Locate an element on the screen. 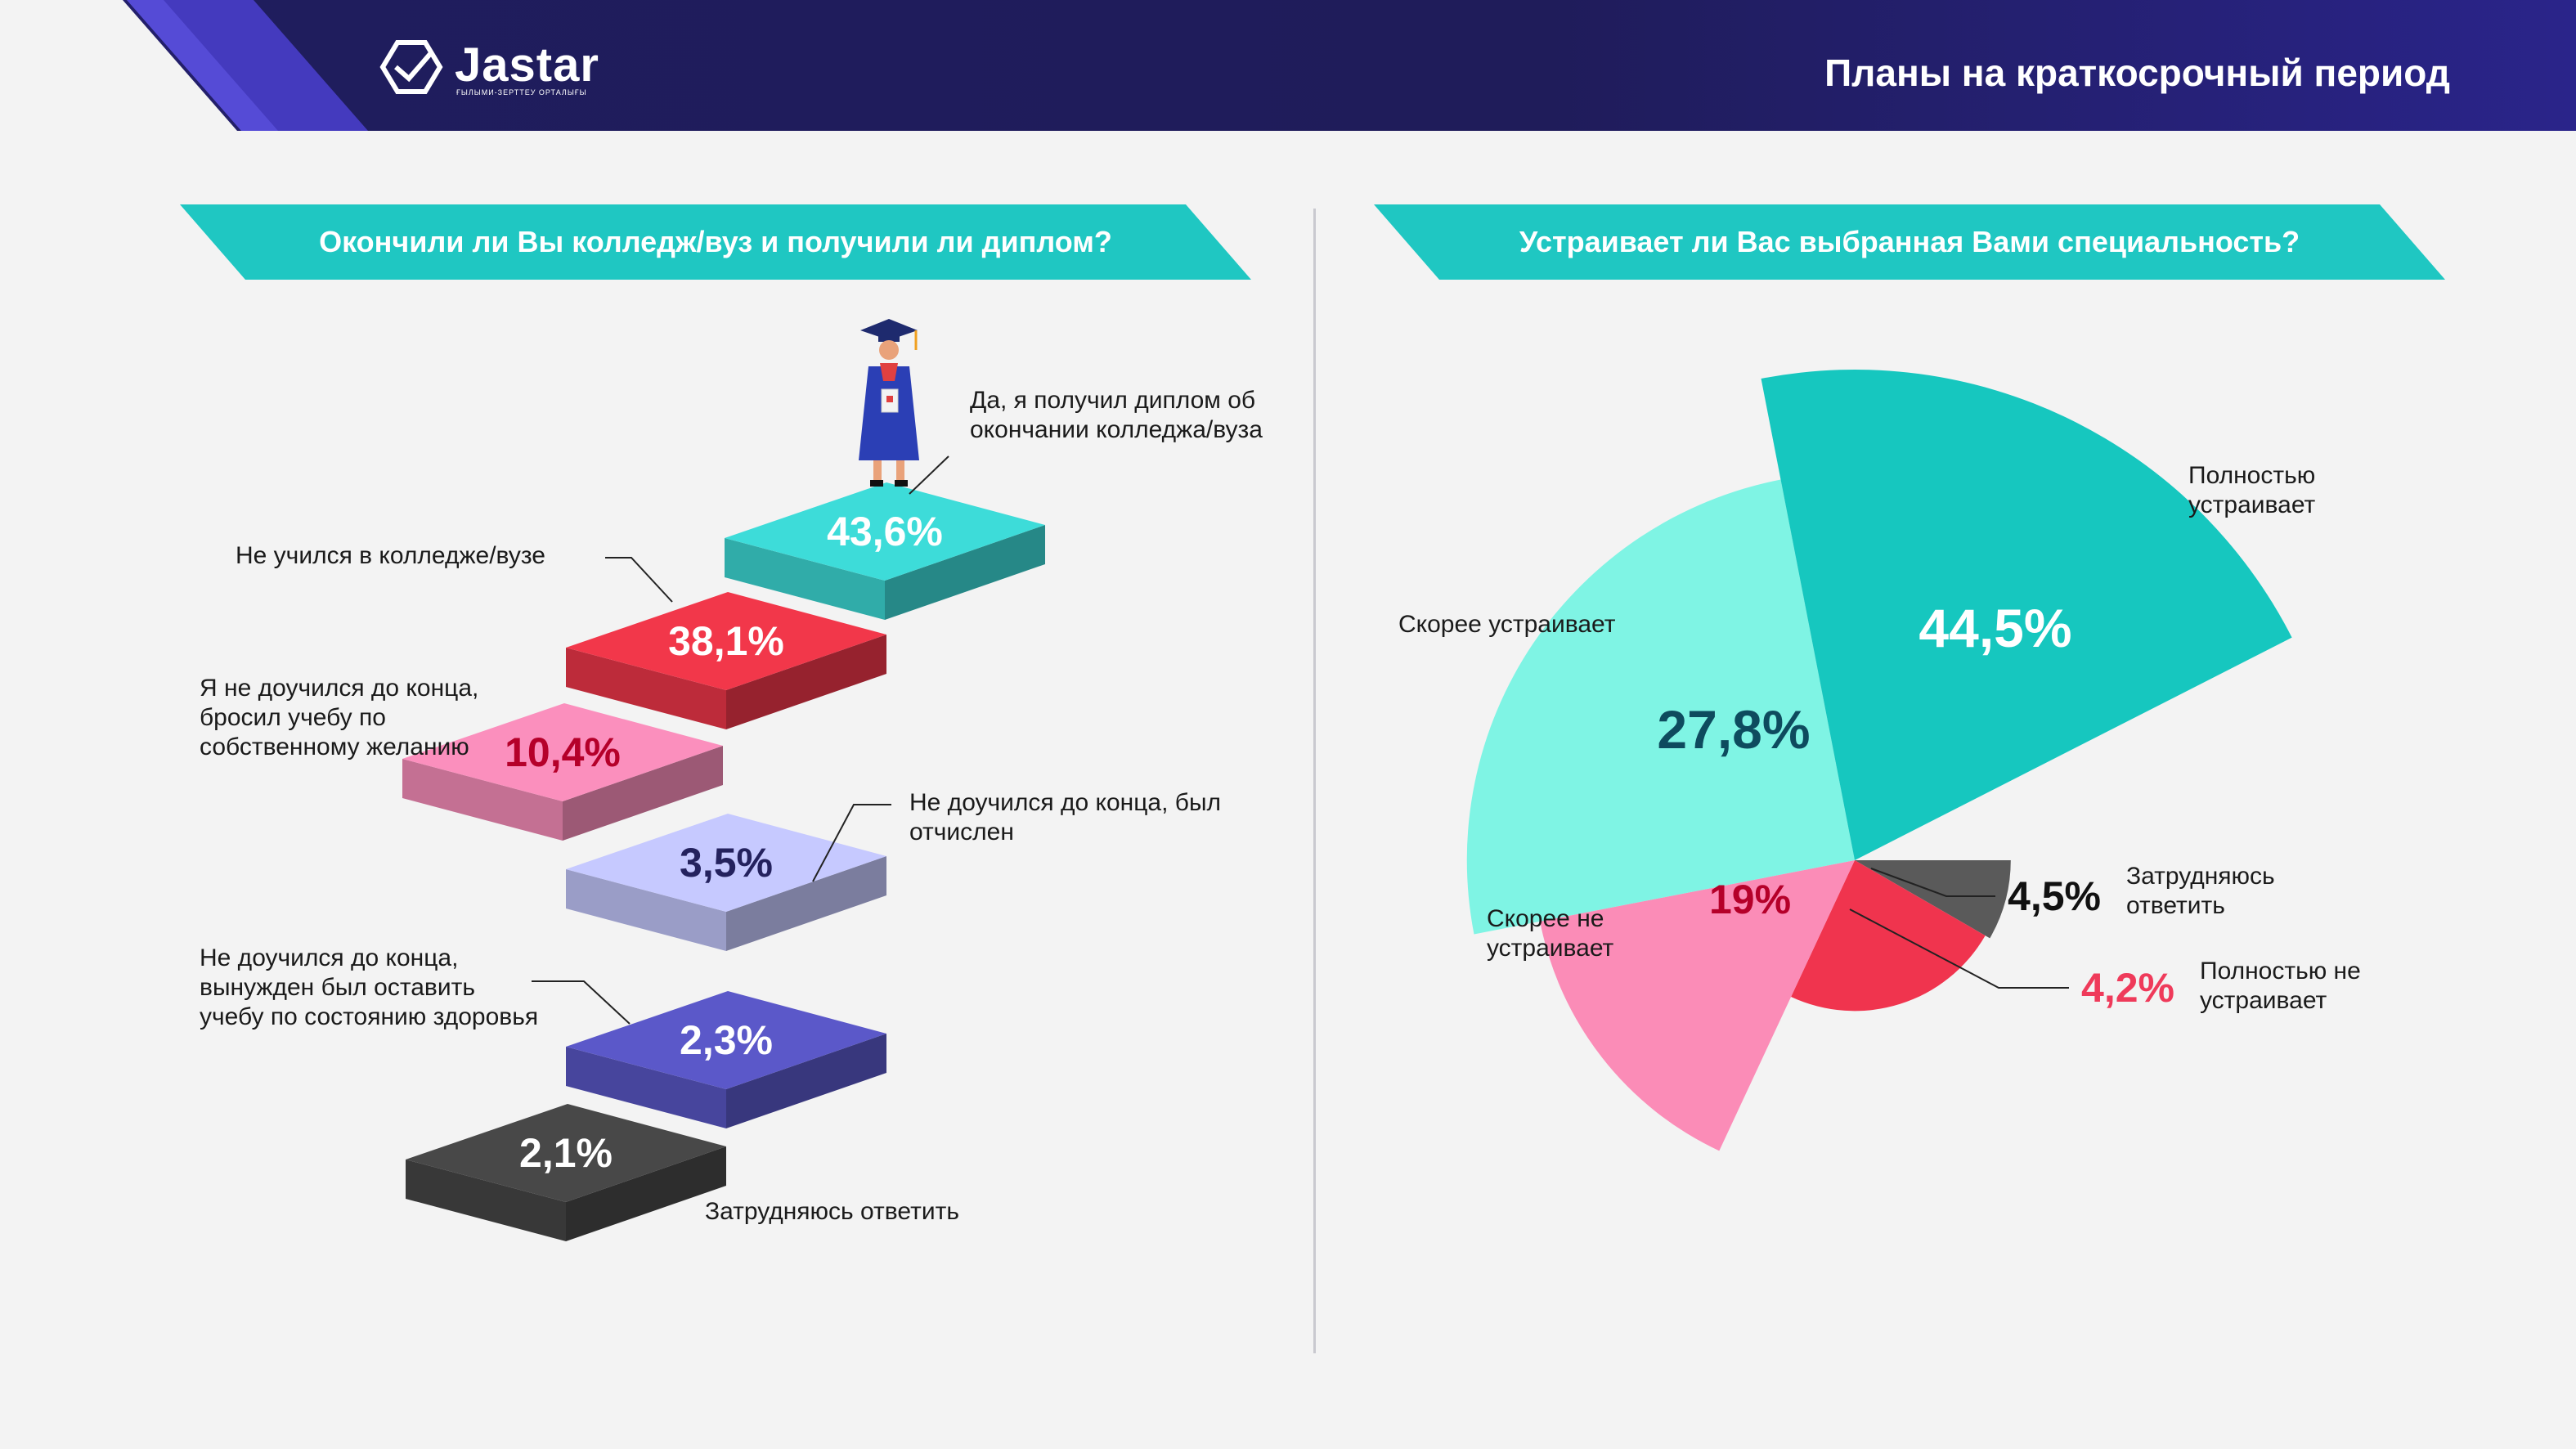 This screenshot has height=1449, width=2576. stair-value-3: 10,4% is located at coordinates (563, 752).